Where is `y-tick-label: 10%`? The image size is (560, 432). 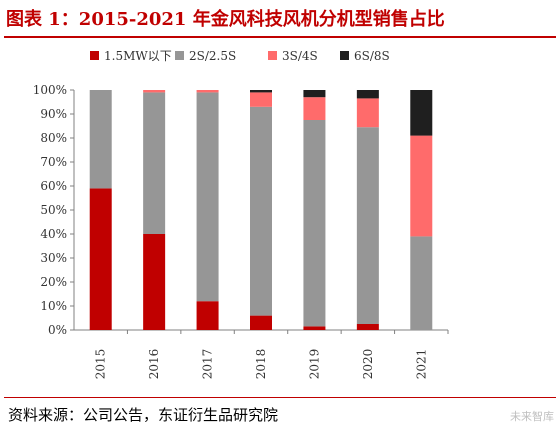 y-tick-label: 10% is located at coordinates (53, 306).